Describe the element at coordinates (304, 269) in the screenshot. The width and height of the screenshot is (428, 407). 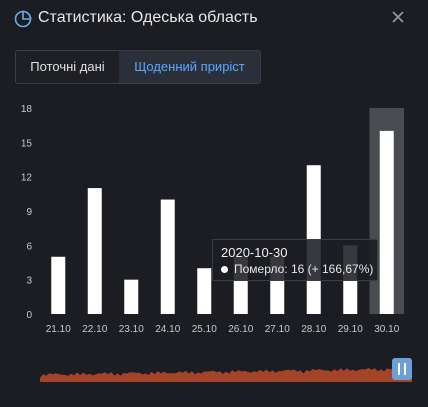
I see `tooltip-value: Померло: 16 (+ 166,67%)` at that location.